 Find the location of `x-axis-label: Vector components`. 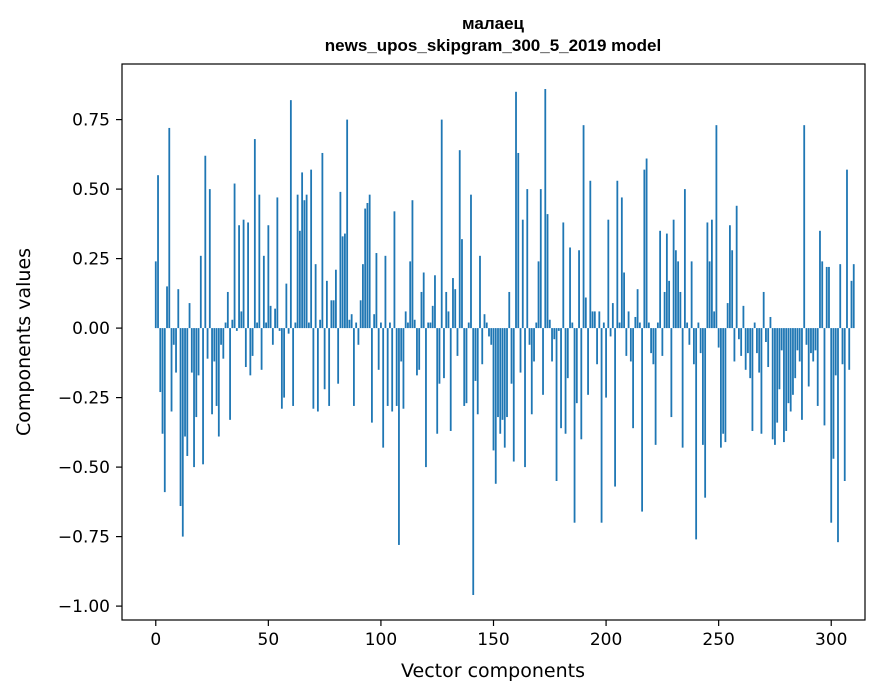

x-axis-label: Vector components is located at coordinates (493, 671).